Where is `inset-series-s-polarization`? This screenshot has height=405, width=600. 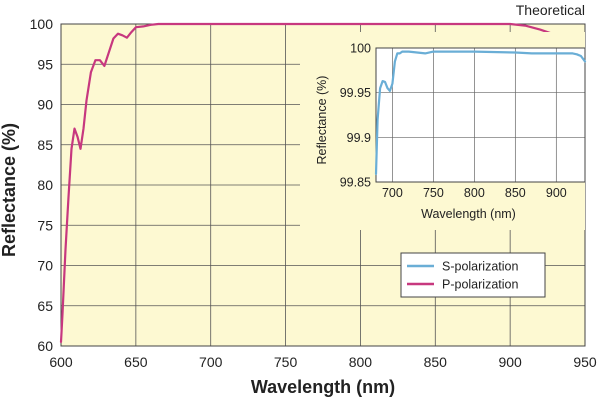
inset-series-s-polarization is located at coordinates (480, 113).